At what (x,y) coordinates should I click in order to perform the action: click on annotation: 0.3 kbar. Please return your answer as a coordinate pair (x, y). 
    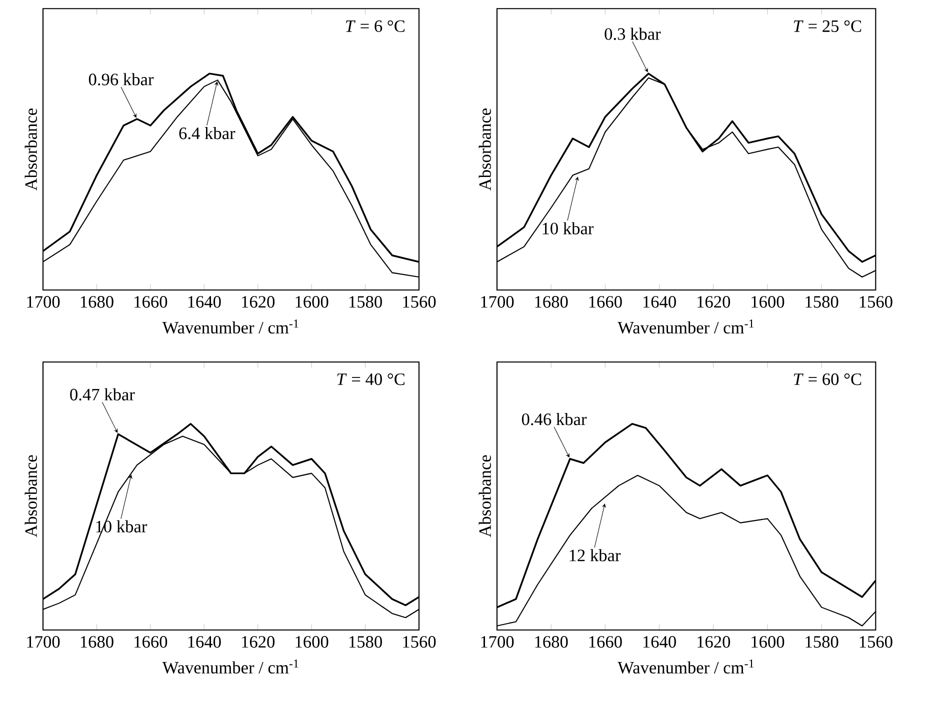
    Looking at the image, I should click on (632, 34).